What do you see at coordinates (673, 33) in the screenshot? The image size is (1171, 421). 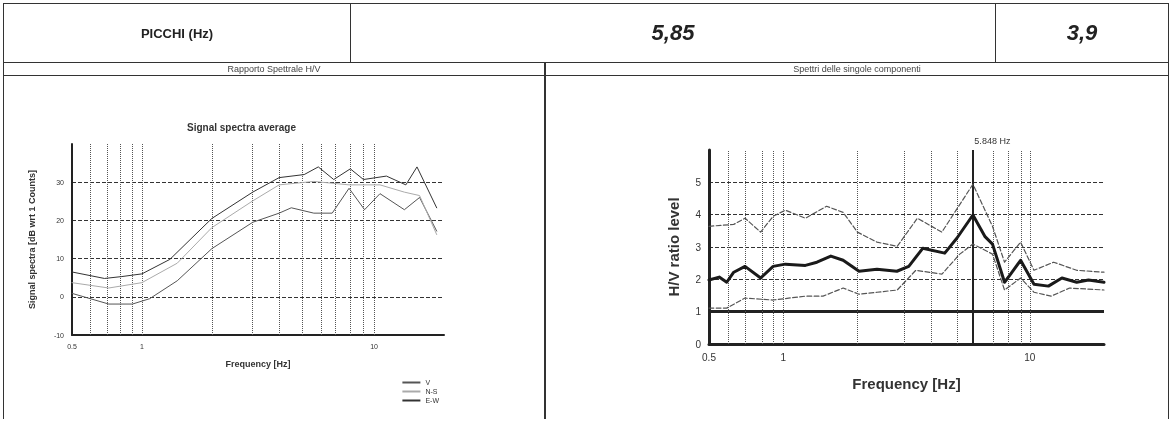 I see `text: 5,85` at bounding box center [673, 33].